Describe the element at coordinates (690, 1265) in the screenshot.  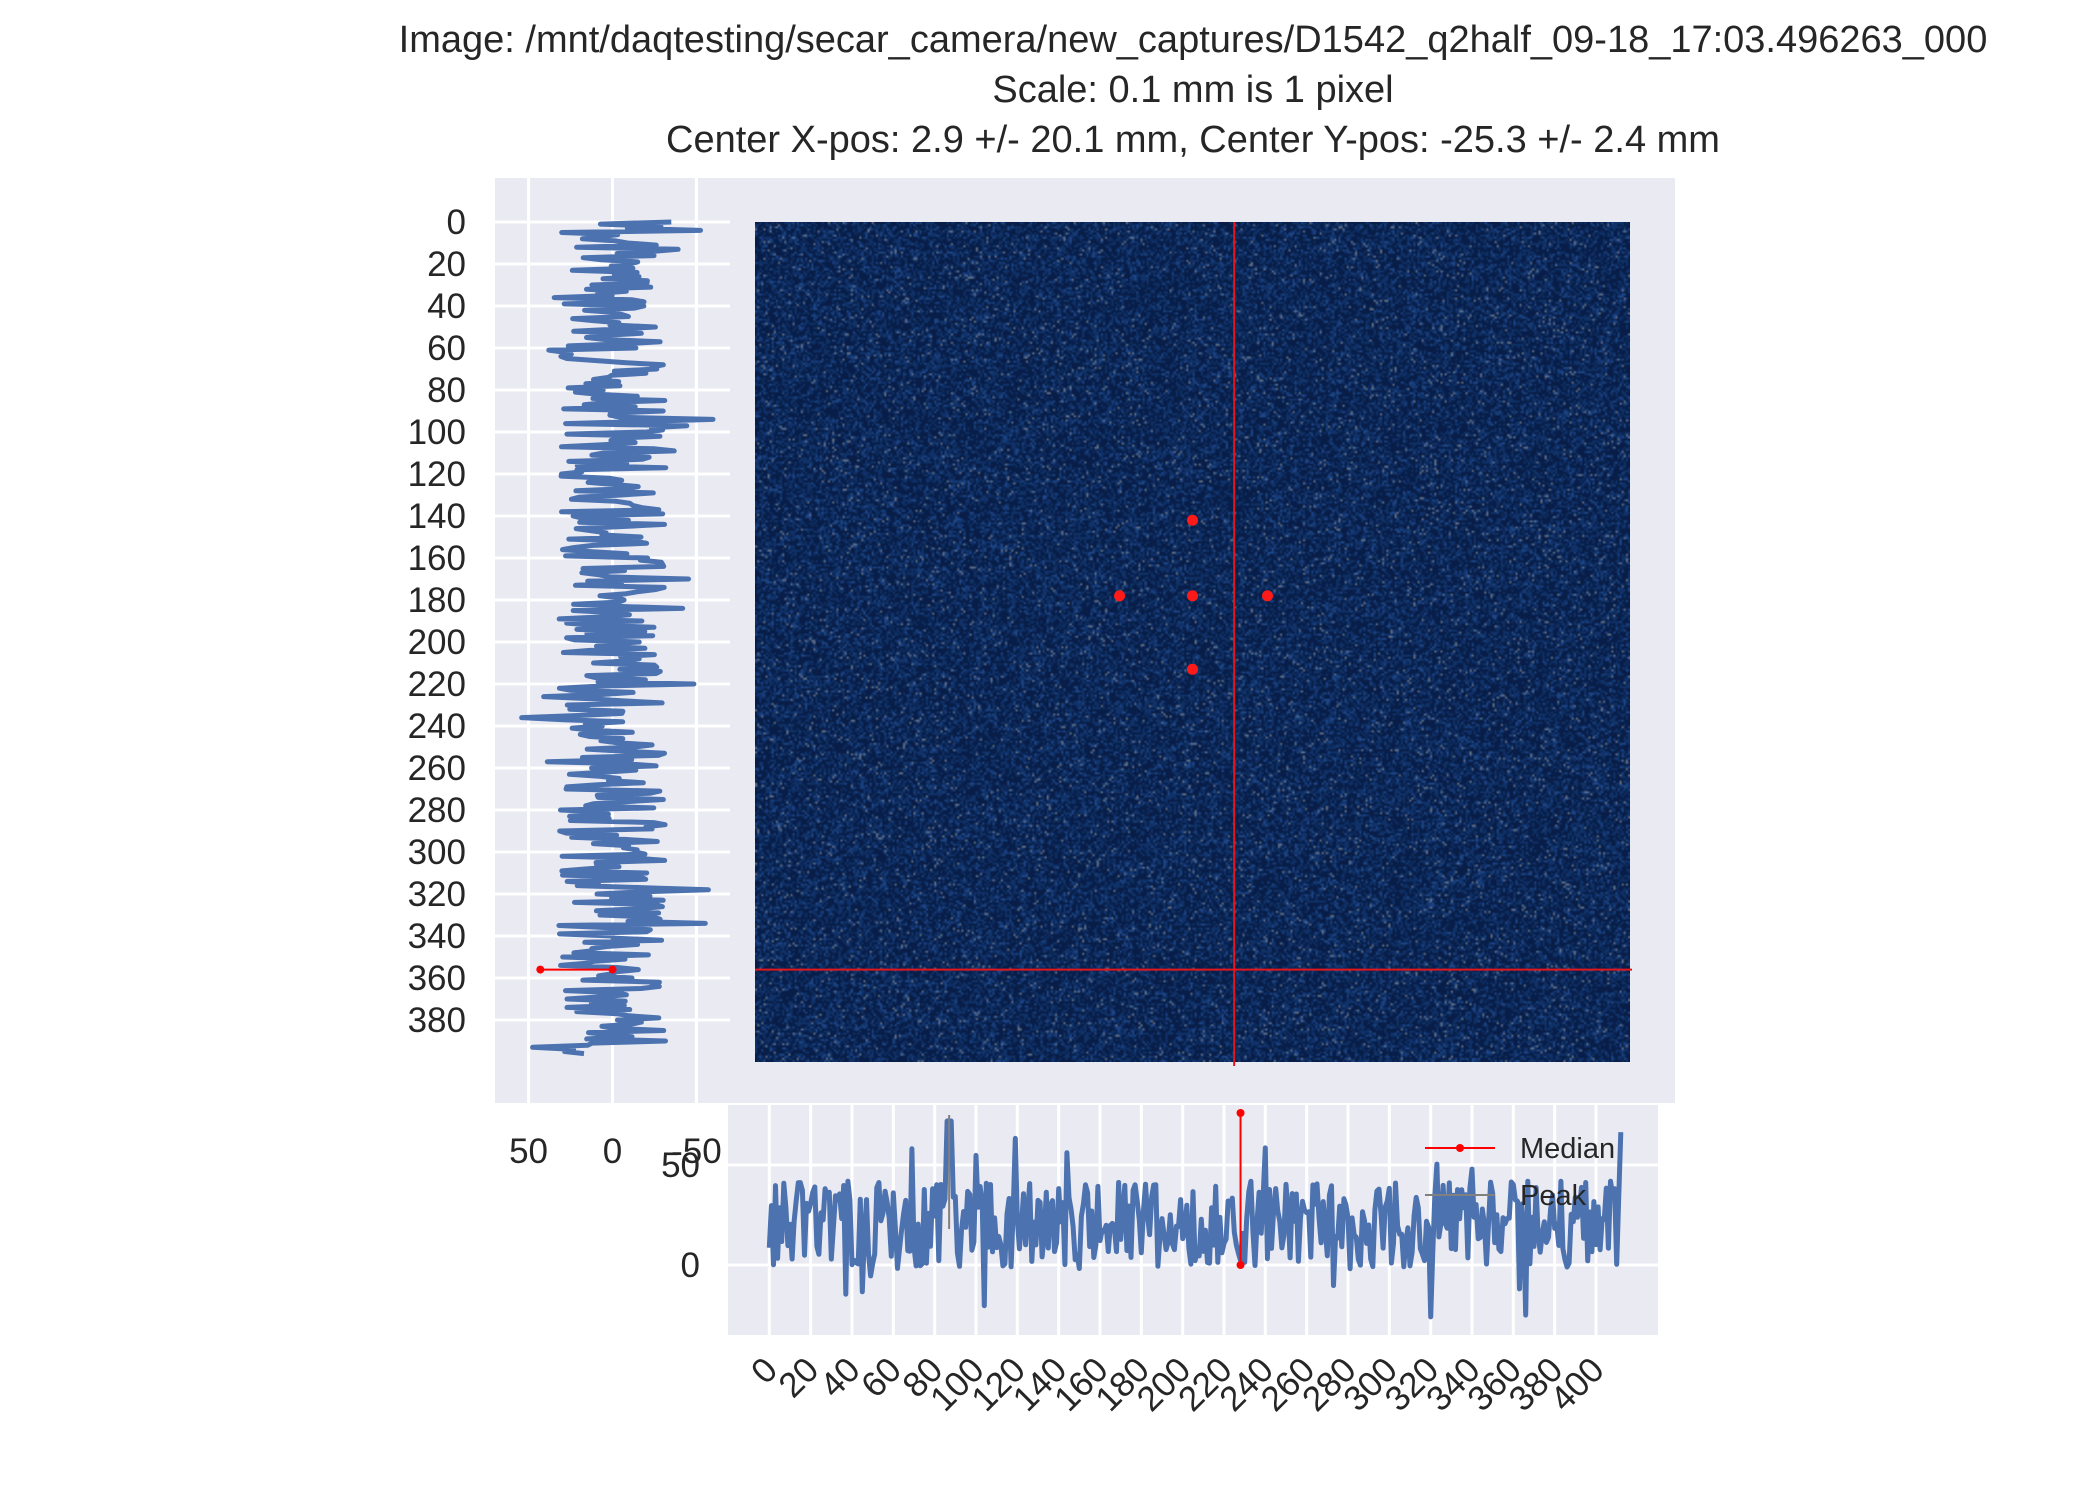
I see `bottom-ytick-label: 0` at that location.